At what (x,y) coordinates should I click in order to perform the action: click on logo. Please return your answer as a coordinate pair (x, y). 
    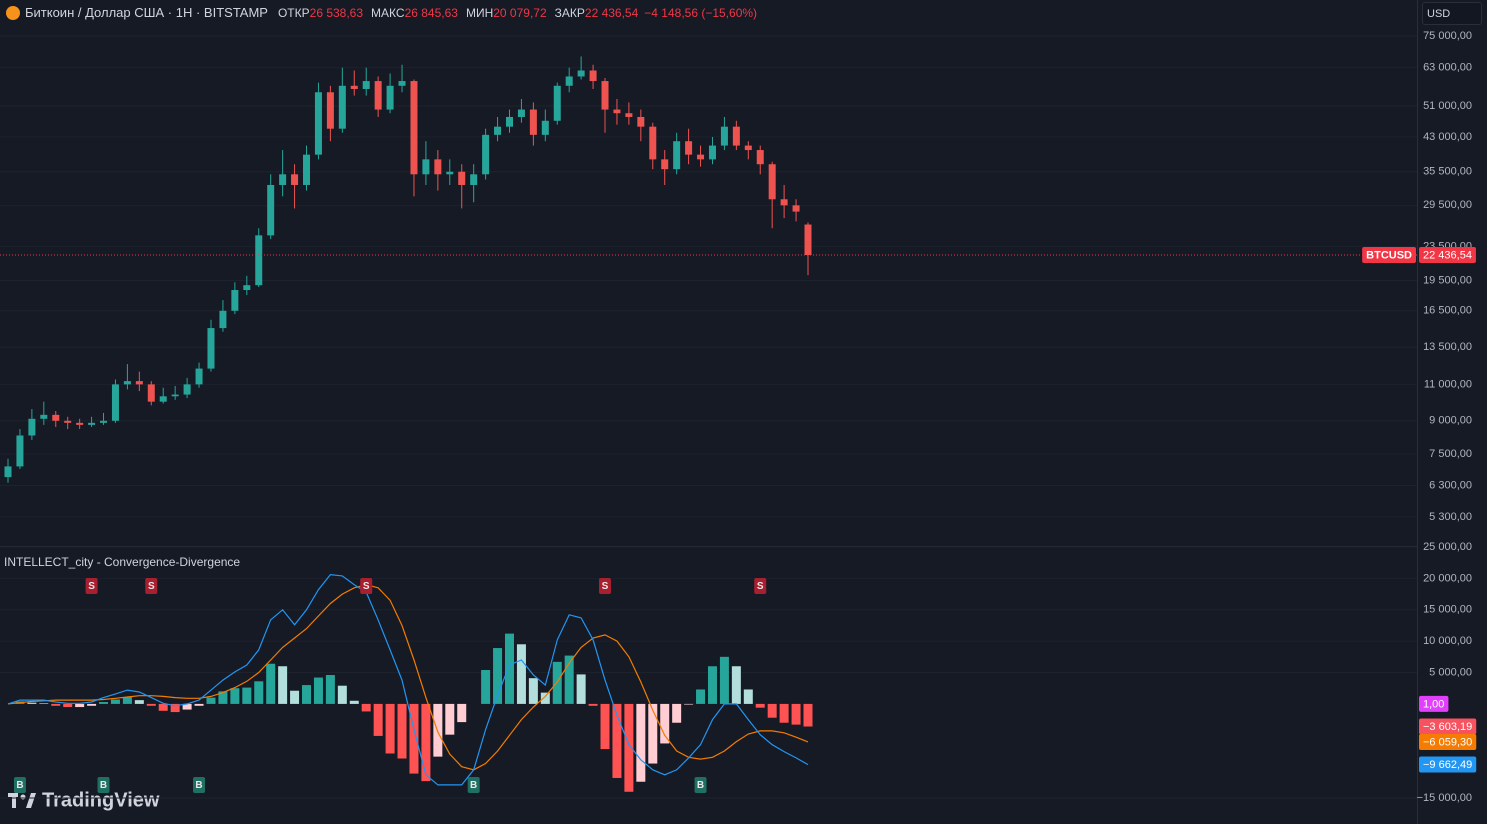
    Looking at the image, I should click on (22, 800).